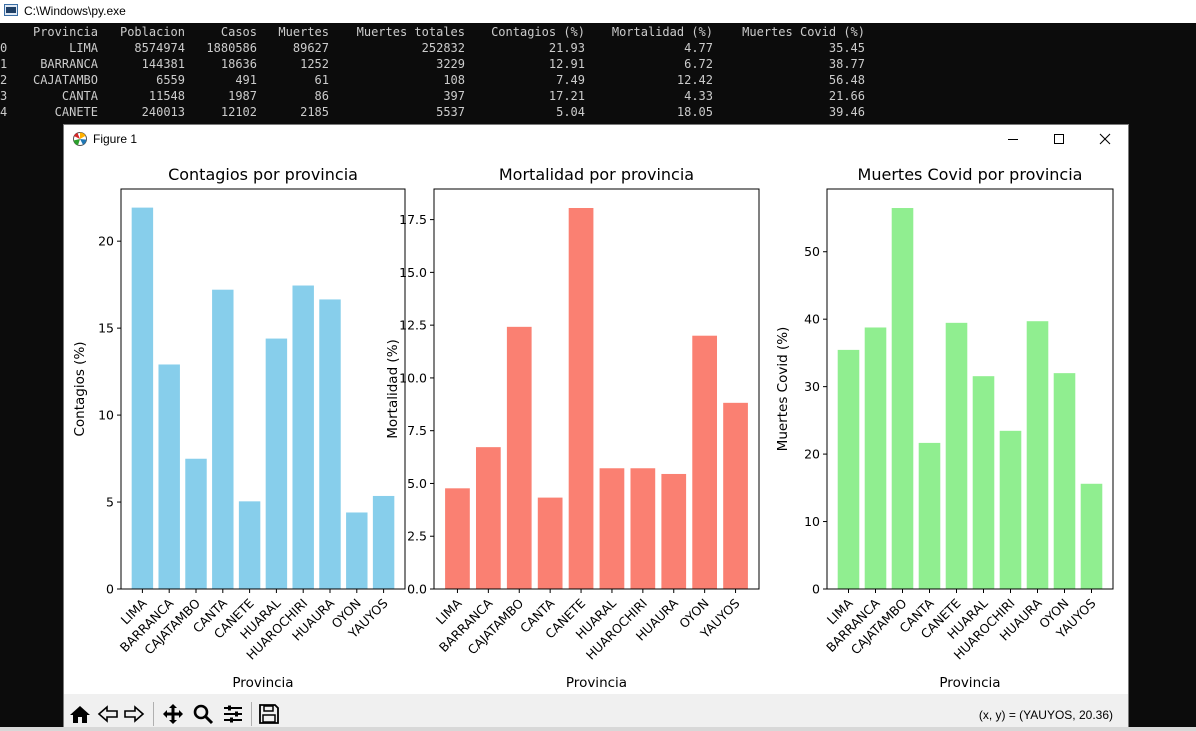 The height and width of the screenshot is (731, 1196). What do you see at coordinates (698, 64) in the screenshot?
I see `console-cell: 6.72` at bounding box center [698, 64].